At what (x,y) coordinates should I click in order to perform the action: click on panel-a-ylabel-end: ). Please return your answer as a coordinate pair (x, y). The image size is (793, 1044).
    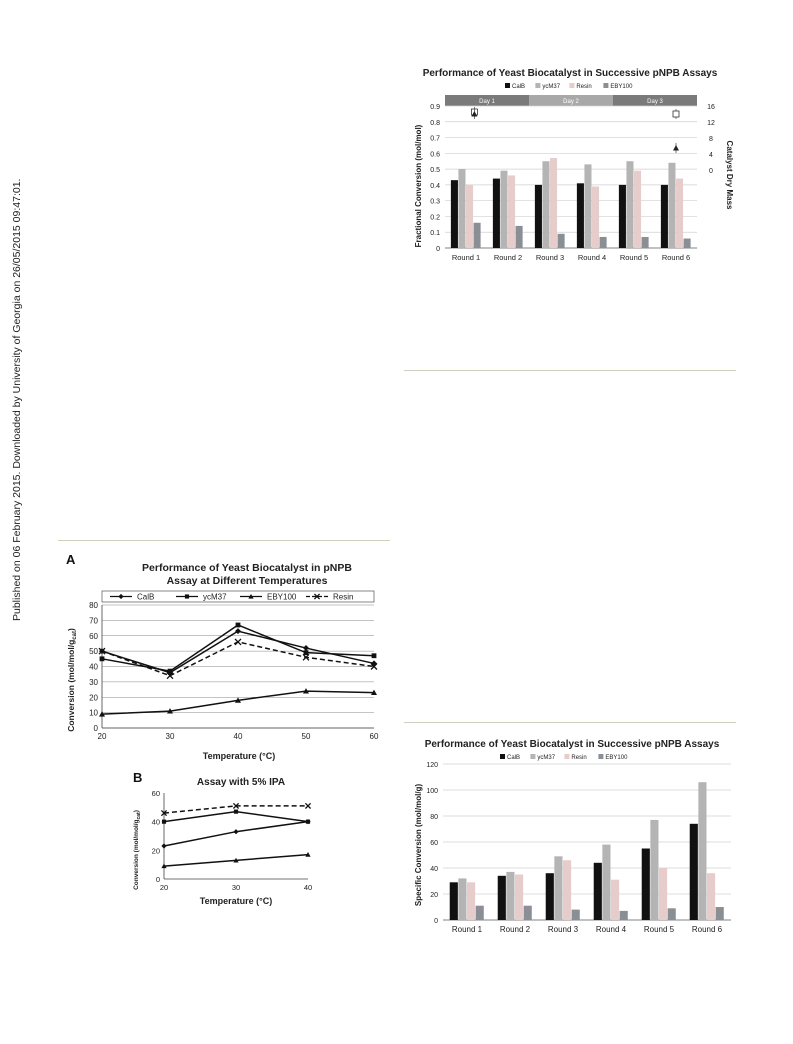
    Looking at the image, I should click on (71, 629).